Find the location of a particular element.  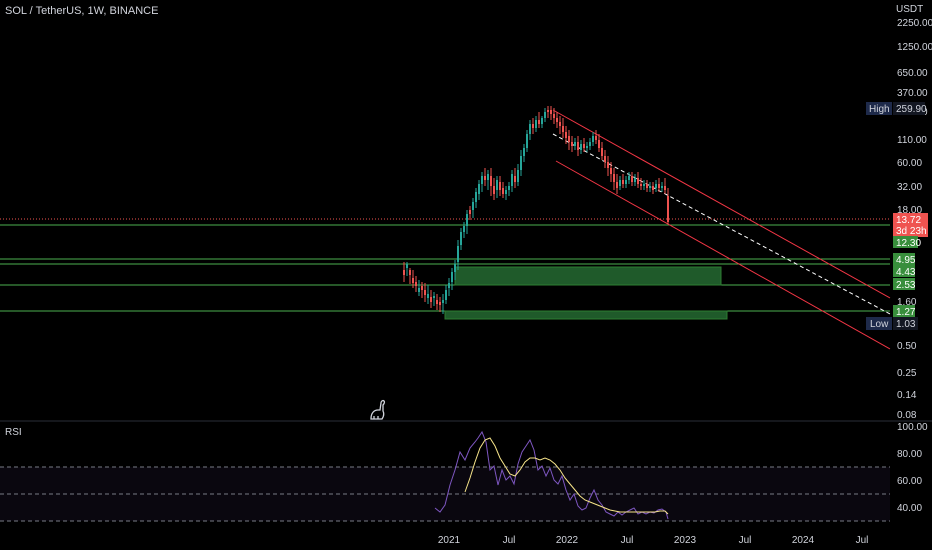

rsi-line is located at coordinates (551, 475).